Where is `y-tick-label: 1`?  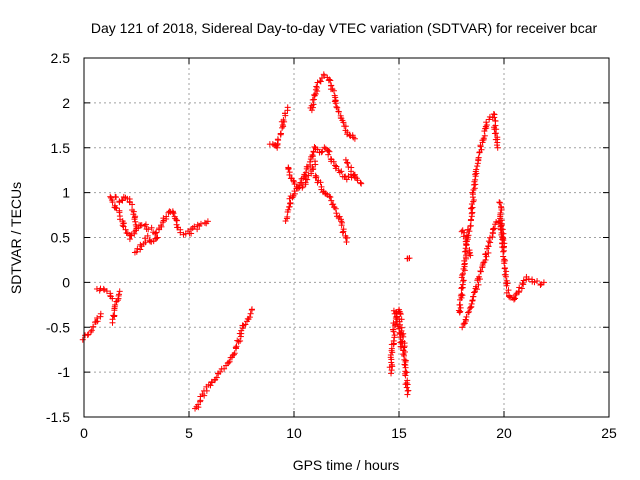 y-tick-label: 1 is located at coordinates (66, 193).